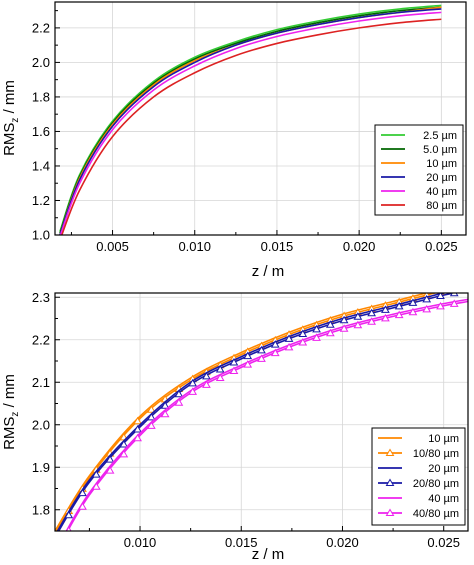 The width and height of the screenshot is (474, 565). What do you see at coordinates (440, 150) in the screenshot?
I see `legend-label: 5.0 µm` at bounding box center [440, 150].